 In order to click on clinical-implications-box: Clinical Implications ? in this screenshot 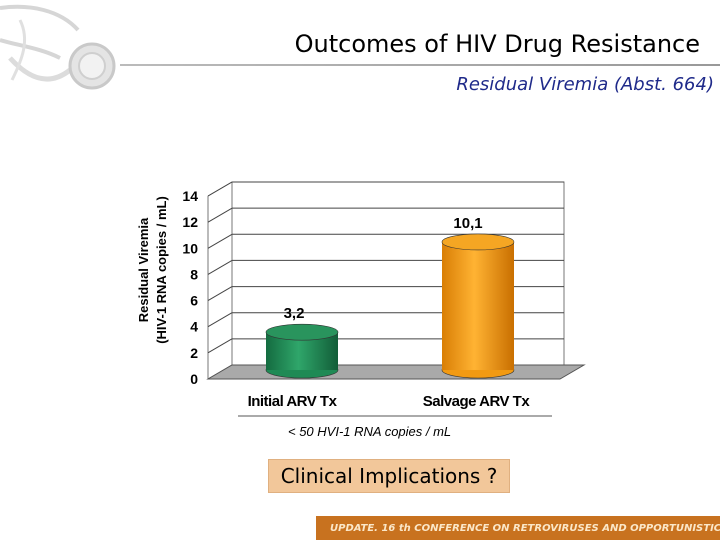, I will do `click(389, 476)`.